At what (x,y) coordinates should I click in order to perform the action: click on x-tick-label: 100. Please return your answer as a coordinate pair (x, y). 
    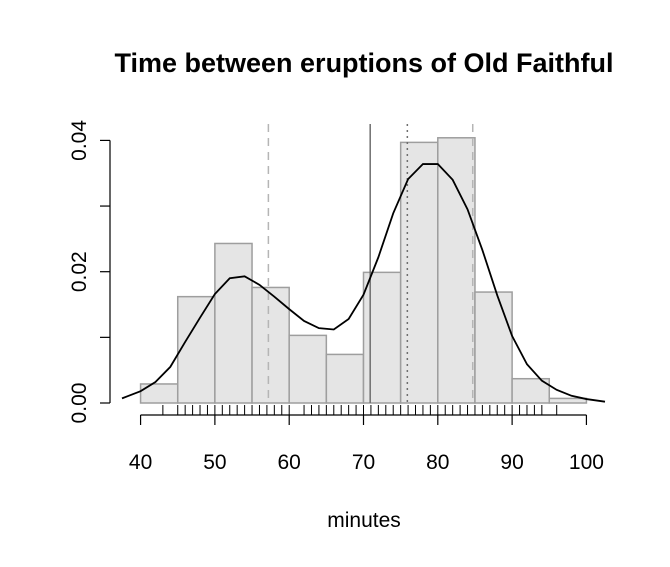
    Looking at the image, I should click on (586, 462).